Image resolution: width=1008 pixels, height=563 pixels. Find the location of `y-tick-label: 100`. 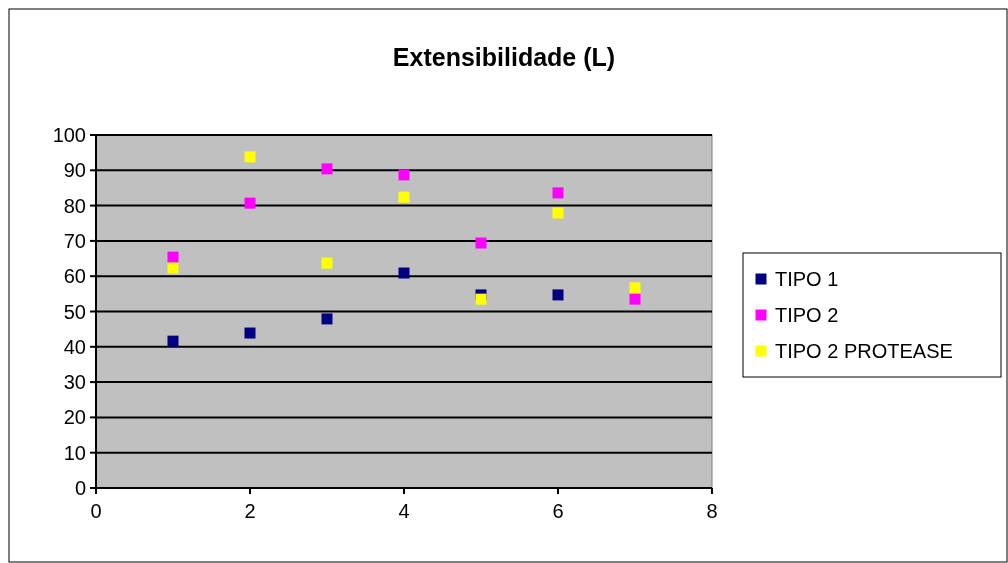

y-tick-label: 100 is located at coordinates (69, 135).